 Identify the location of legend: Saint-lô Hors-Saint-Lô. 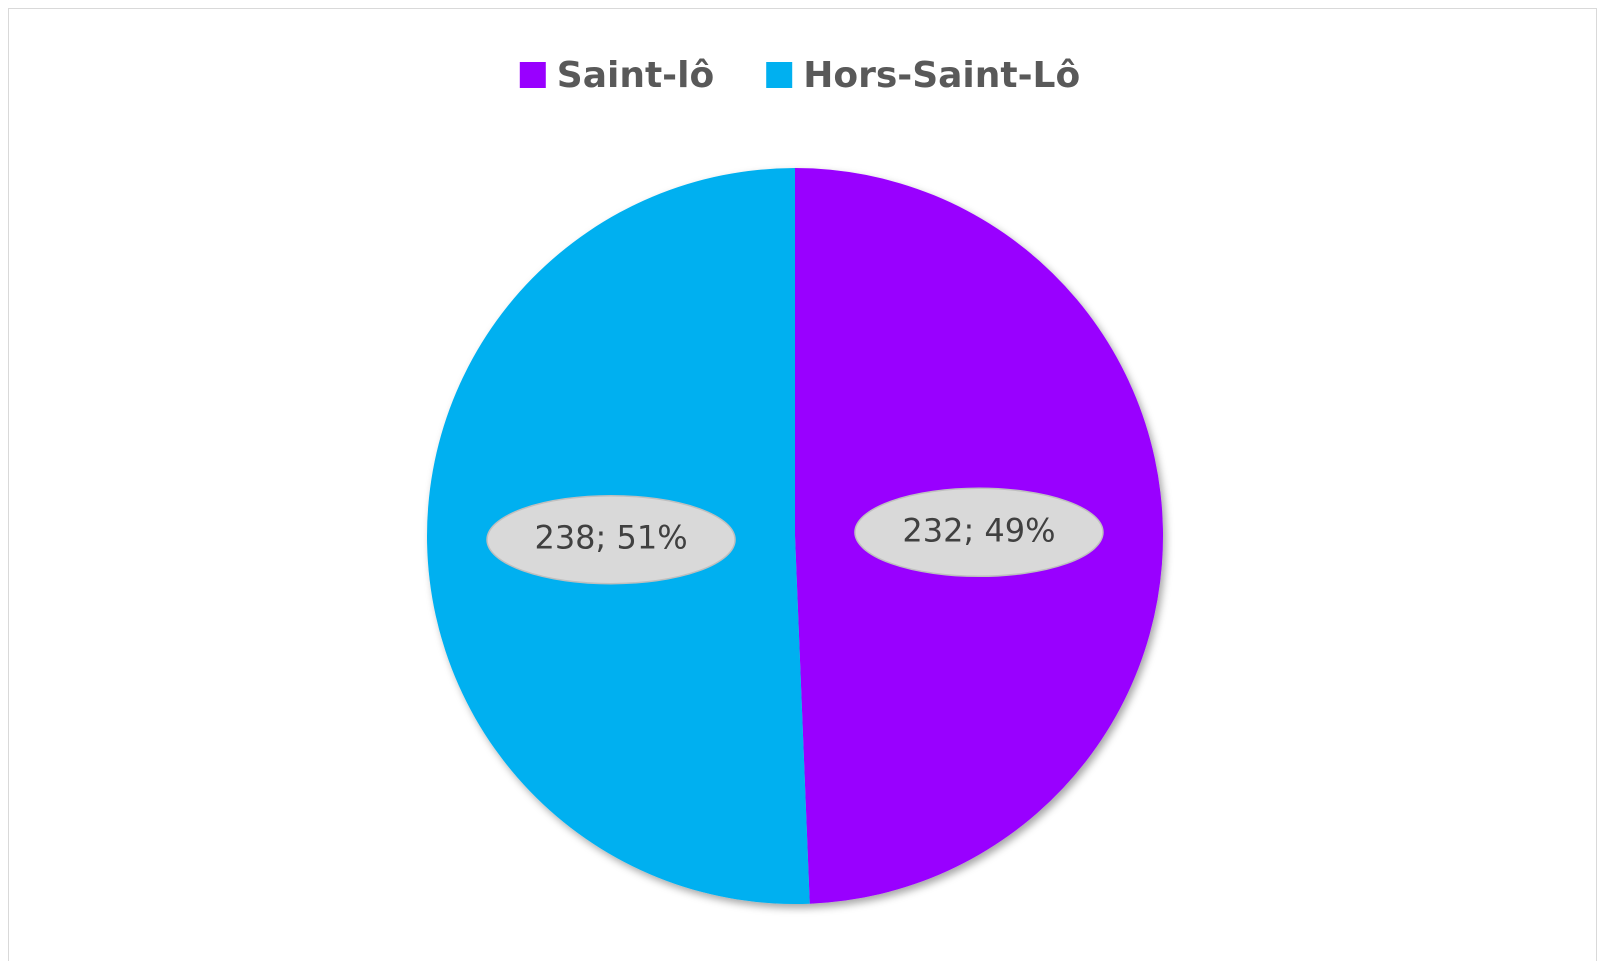
(799, 75).